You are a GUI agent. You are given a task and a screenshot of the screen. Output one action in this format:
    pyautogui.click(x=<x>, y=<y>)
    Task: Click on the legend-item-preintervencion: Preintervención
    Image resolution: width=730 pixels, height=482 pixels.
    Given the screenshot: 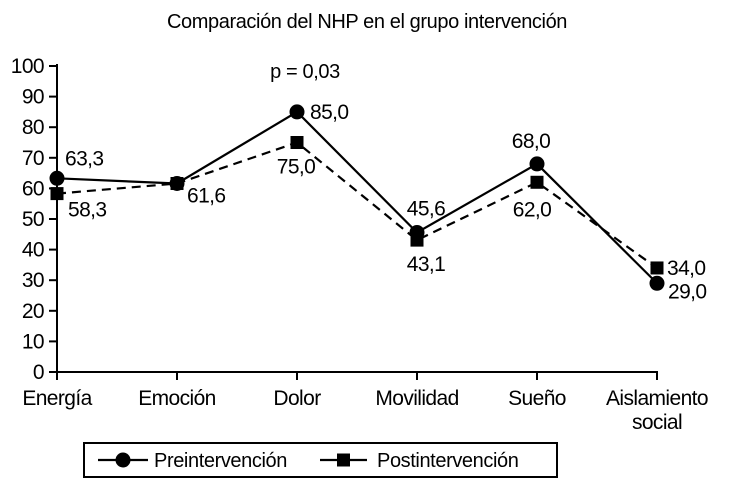 What is the action you would take?
    pyautogui.click(x=192, y=461)
    